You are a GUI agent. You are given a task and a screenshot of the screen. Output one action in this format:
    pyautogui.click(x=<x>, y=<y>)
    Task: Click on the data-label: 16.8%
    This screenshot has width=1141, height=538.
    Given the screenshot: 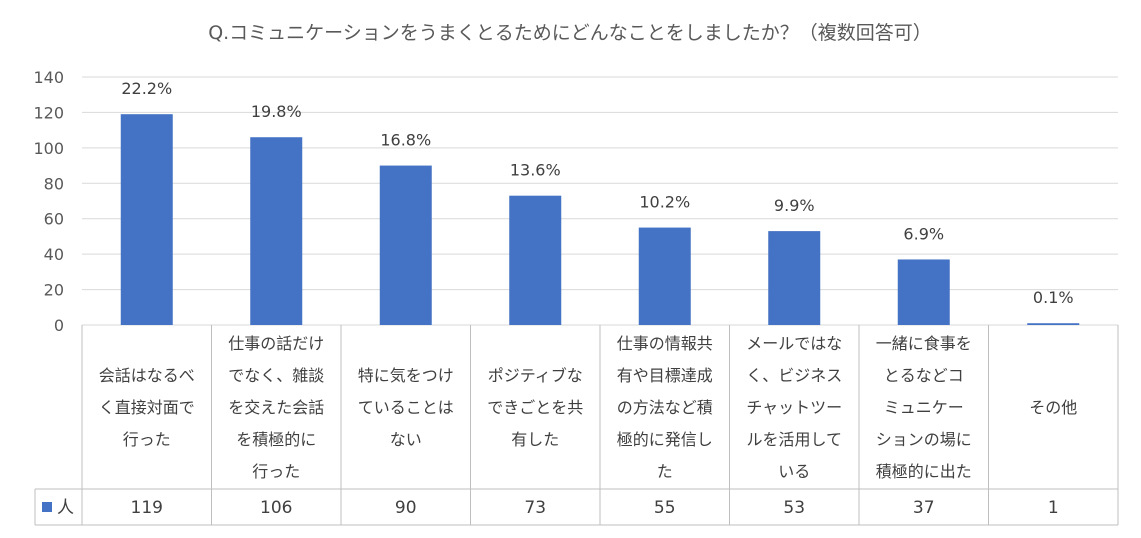 What is the action you would take?
    pyautogui.click(x=405, y=140)
    